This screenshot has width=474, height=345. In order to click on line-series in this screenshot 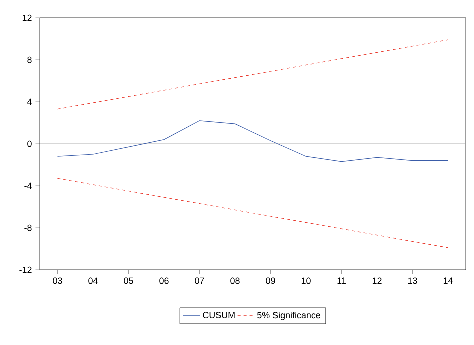, I will do `click(253, 141)`.